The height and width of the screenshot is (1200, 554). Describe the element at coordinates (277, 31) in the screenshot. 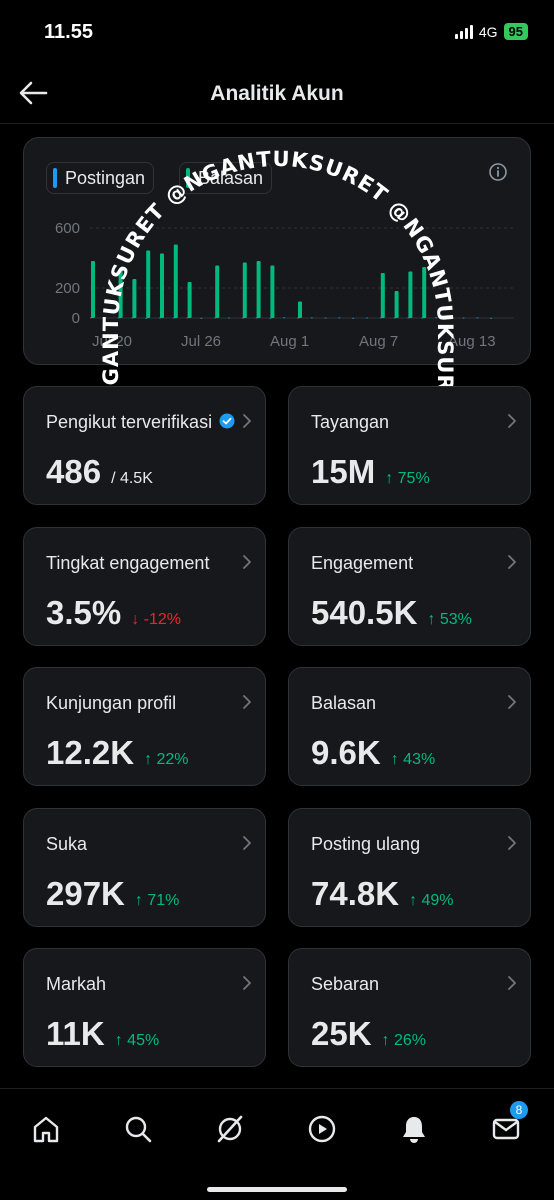

I see `status-bar: 11.55 4G 95` at that location.